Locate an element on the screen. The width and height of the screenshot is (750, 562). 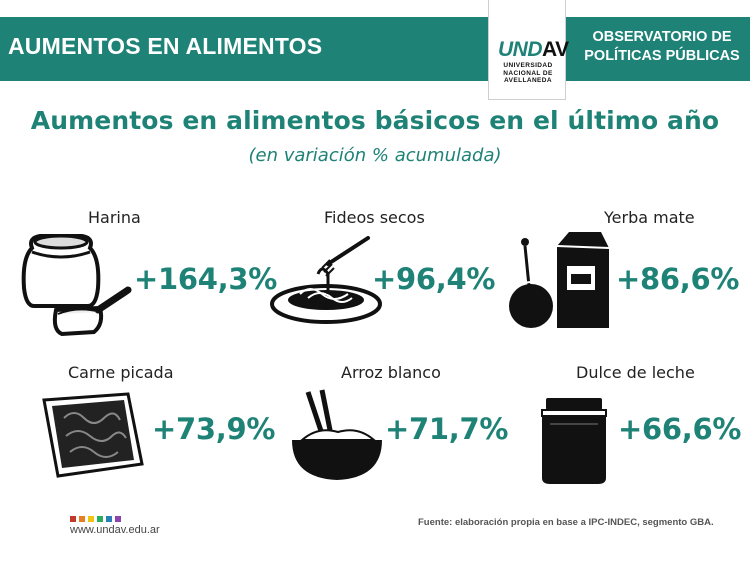
website-link: www.undav.edu.ar is located at coordinates (115, 530).